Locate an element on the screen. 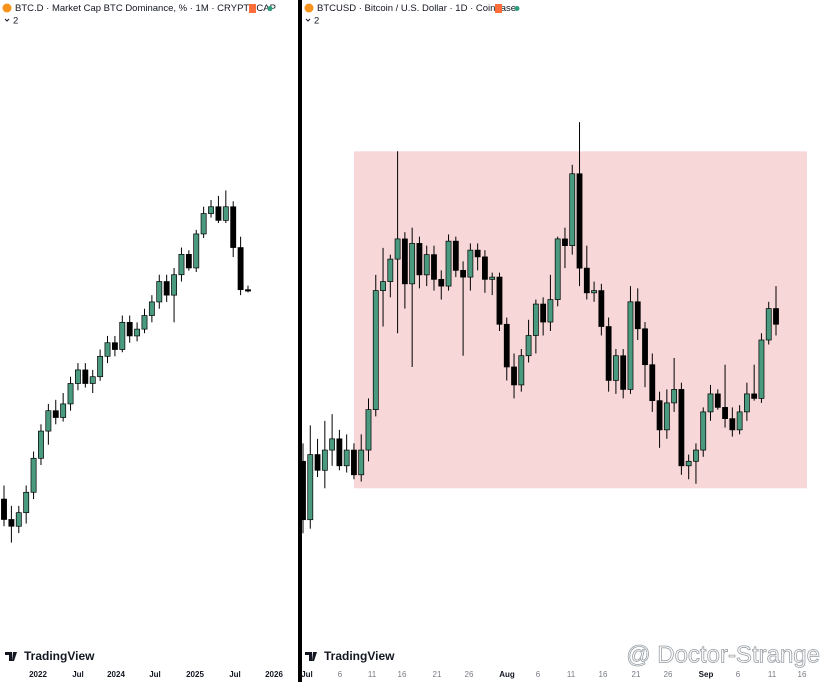 The width and height of the screenshot is (828, 682). watermark: @ Doctor-Strange is located at coordinates (723, 654).